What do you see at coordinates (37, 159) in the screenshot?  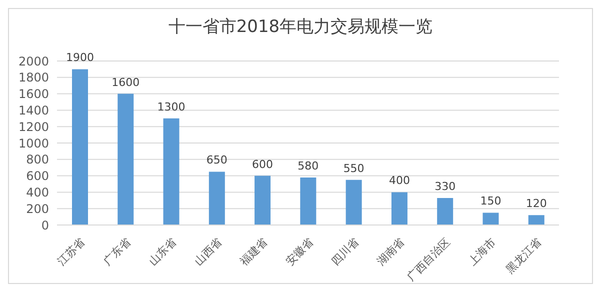 I see `y-tick-label: 800` at bounding box center [37, 159].